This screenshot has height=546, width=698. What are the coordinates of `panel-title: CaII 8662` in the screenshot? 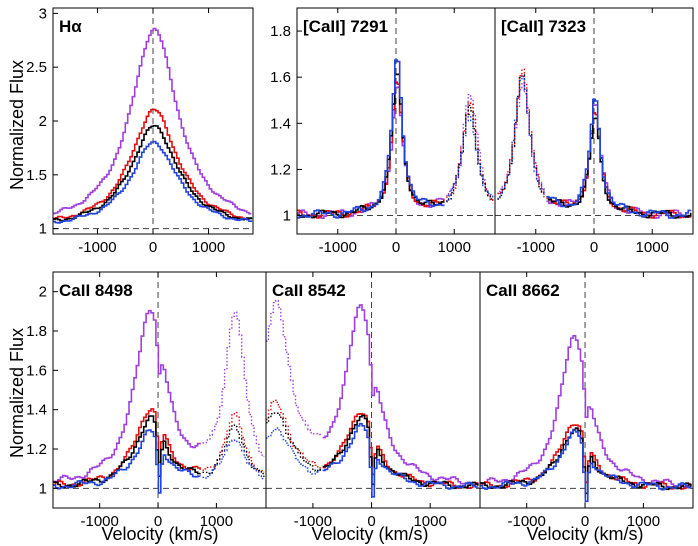 It's located at (523, 290).